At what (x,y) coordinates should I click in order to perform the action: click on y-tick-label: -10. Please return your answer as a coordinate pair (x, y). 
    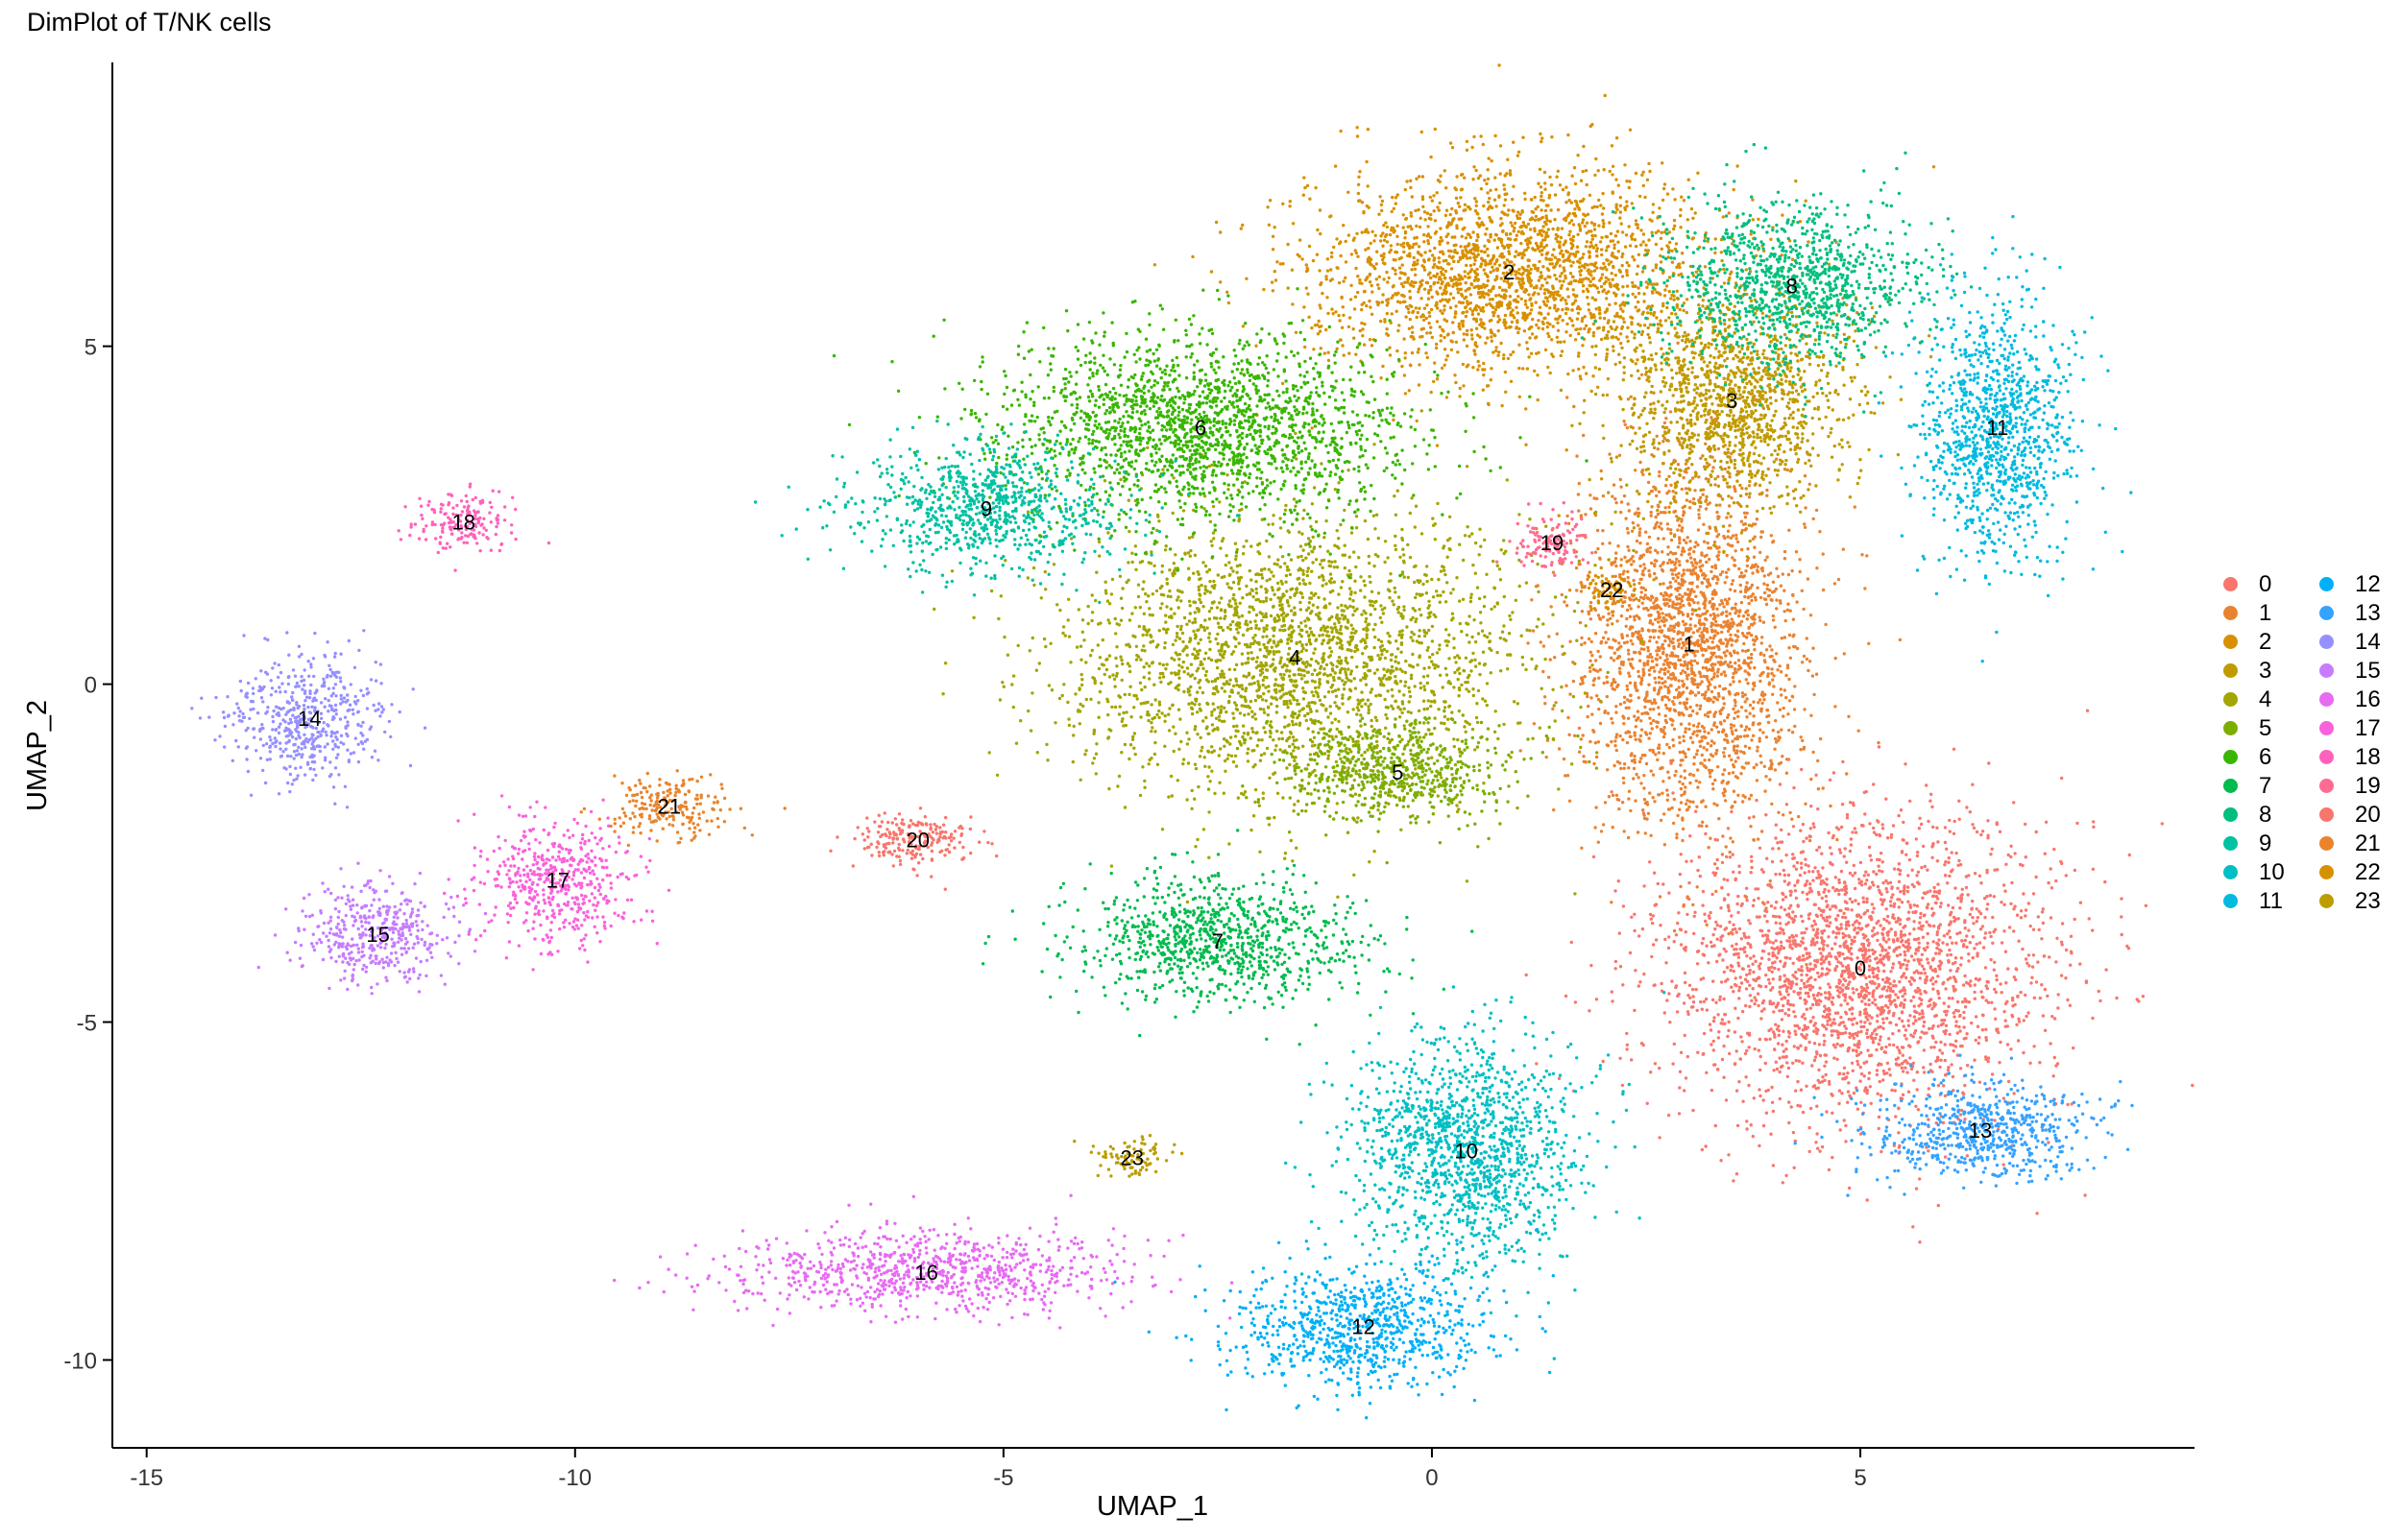
    Looking at the image, I should click on (80, 1361).